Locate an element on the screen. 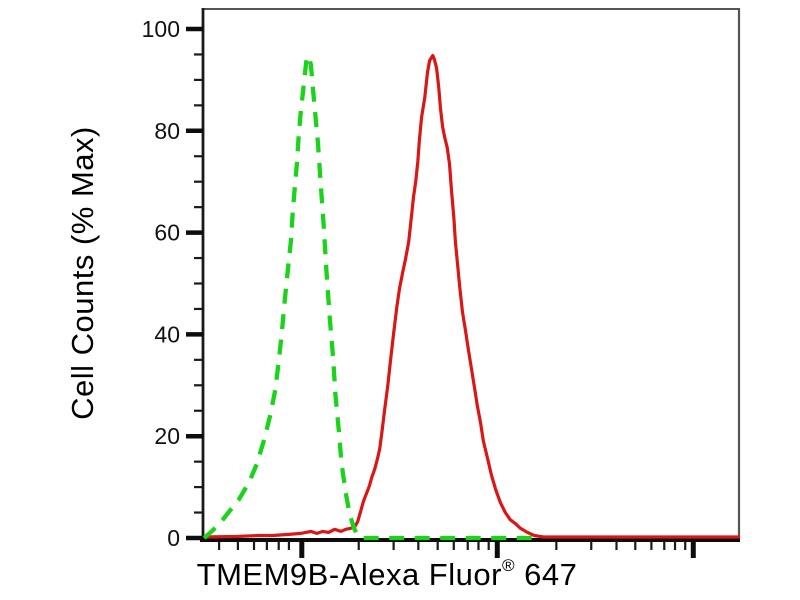  y-axis-title-text: Cell Counts (% Max) is located at coordinates (82, 273).